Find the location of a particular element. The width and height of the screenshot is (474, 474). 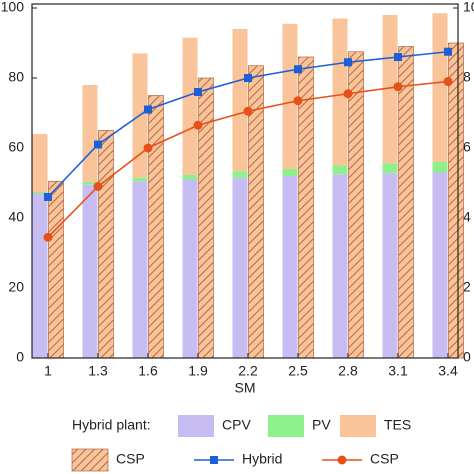

x-tick-label: 3.4 is located at coordinates (448, 371).